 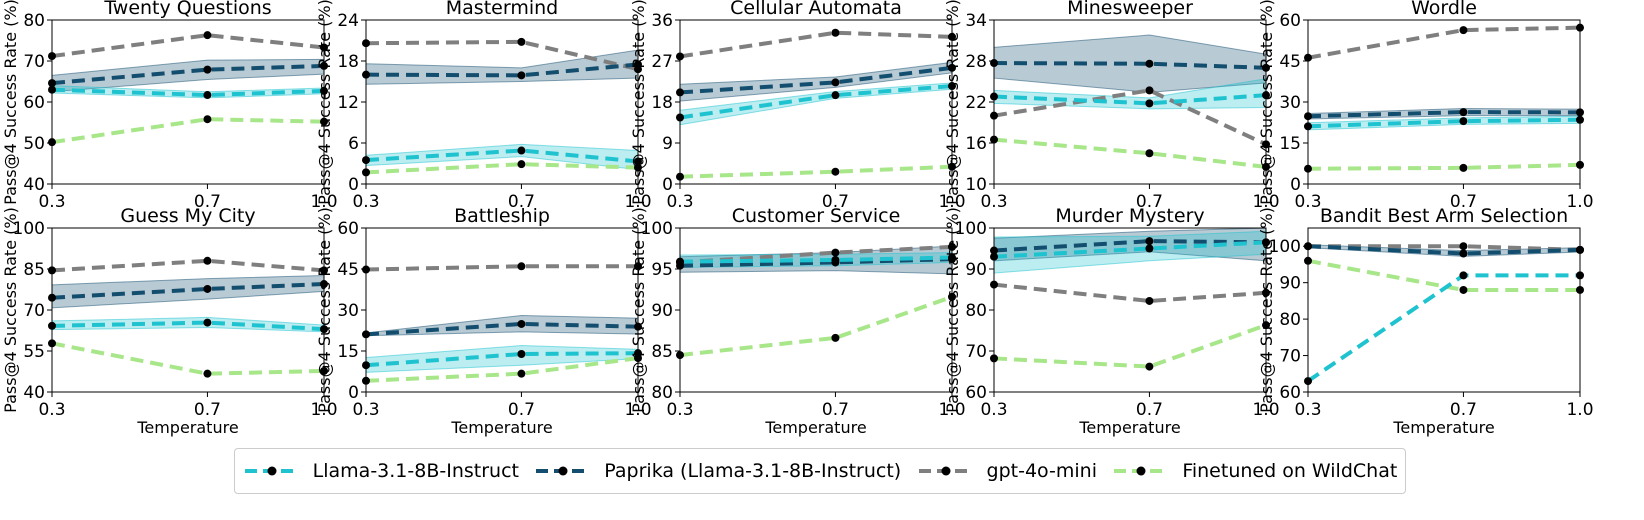 I want to click on y-tick-label: 9, so click(x=667, y=144).